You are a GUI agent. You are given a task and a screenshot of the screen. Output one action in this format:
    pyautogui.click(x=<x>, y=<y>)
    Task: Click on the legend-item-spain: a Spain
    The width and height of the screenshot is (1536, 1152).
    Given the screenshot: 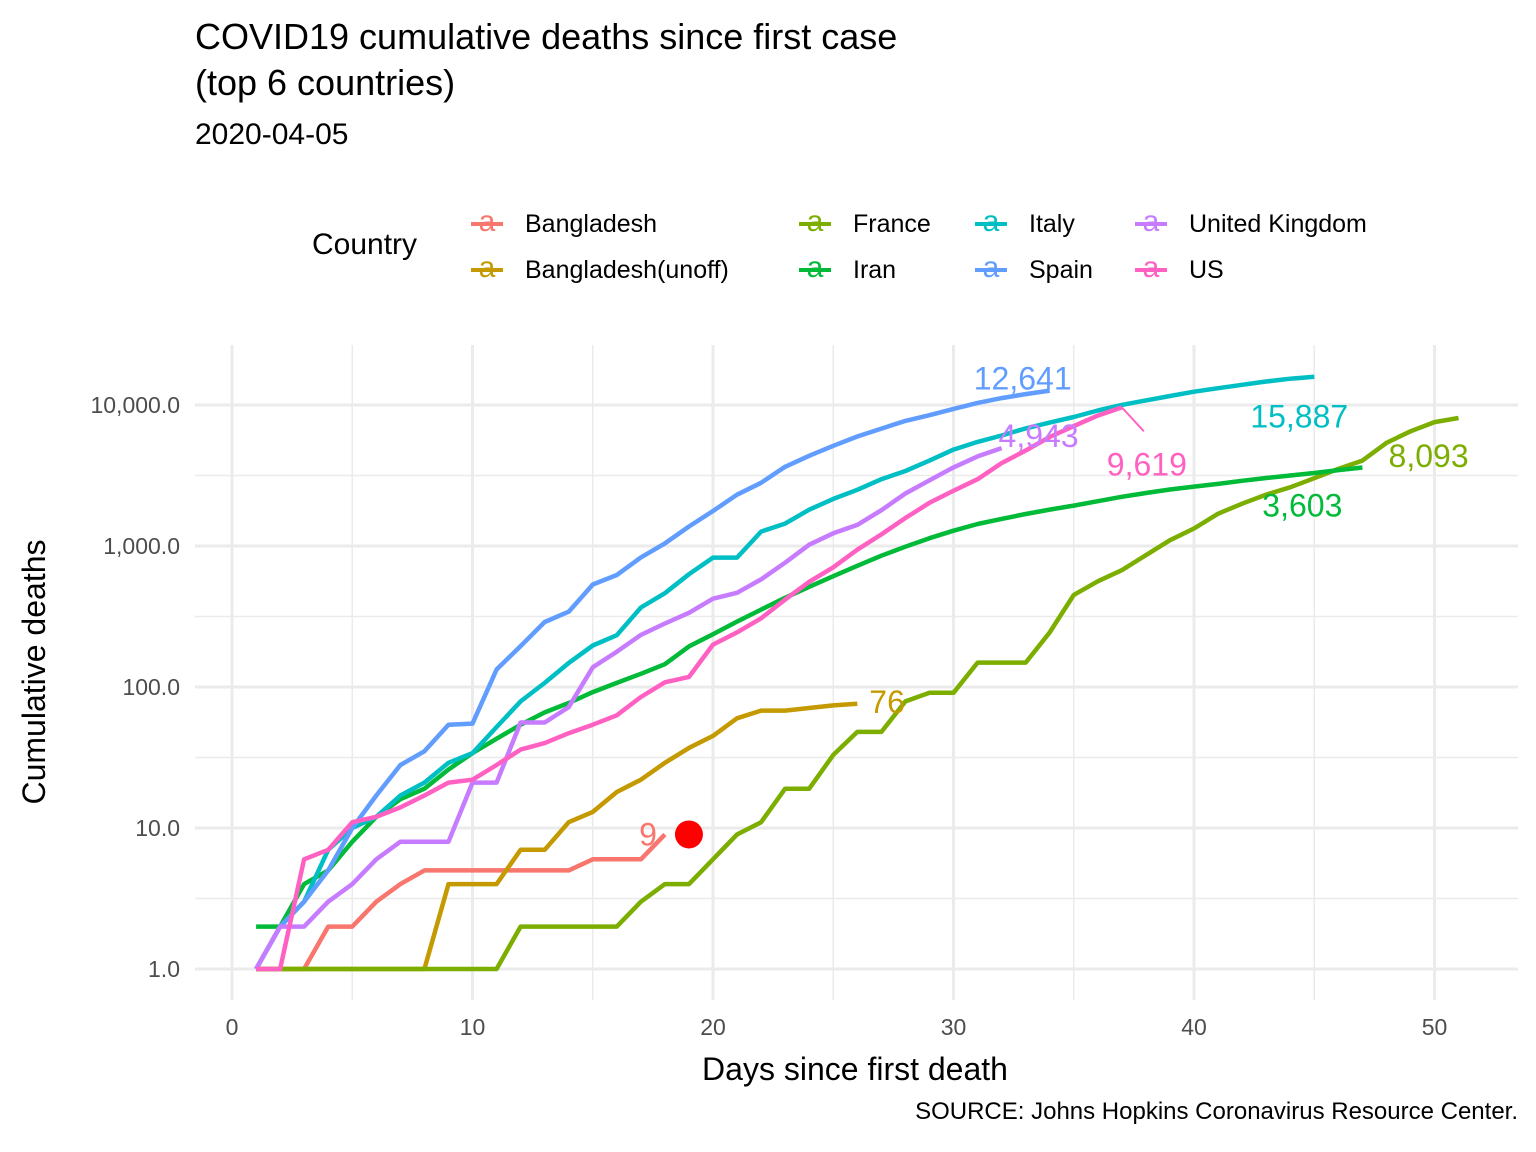 What is the action you would take?
    pyautogui.click(x=1032, y=270)
    